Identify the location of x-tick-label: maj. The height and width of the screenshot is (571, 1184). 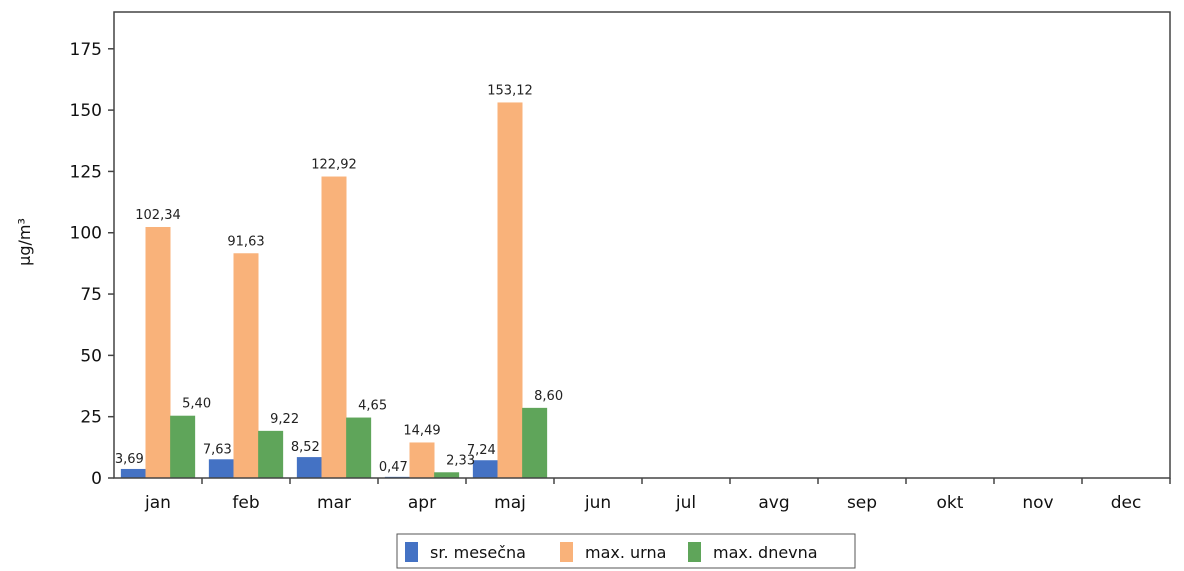
(510, 503).